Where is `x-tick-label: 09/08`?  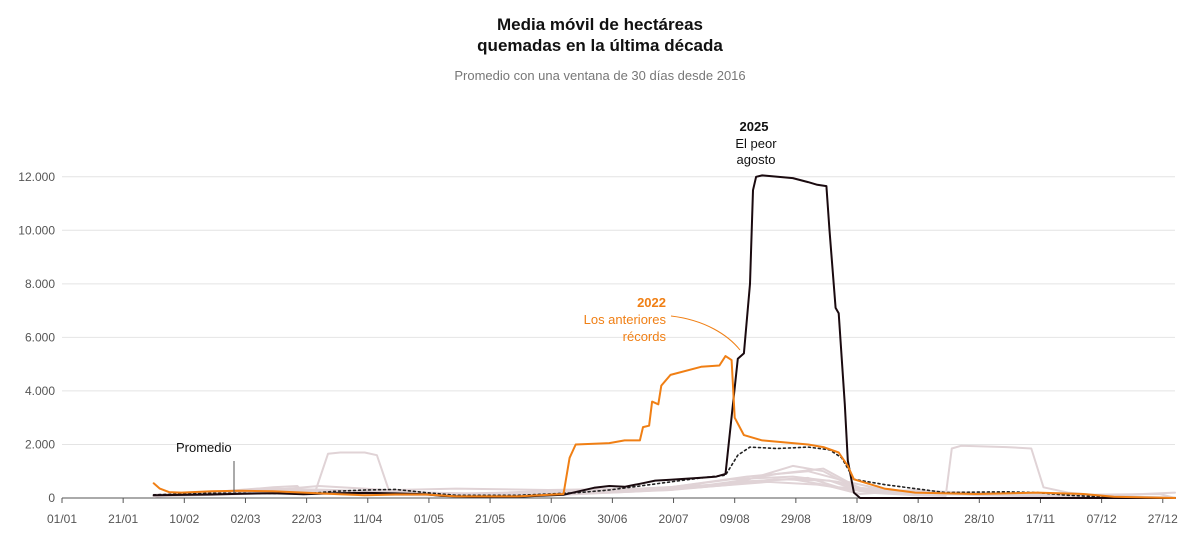
x-tick-label: 09/08 is located at coordinates (735, 519).